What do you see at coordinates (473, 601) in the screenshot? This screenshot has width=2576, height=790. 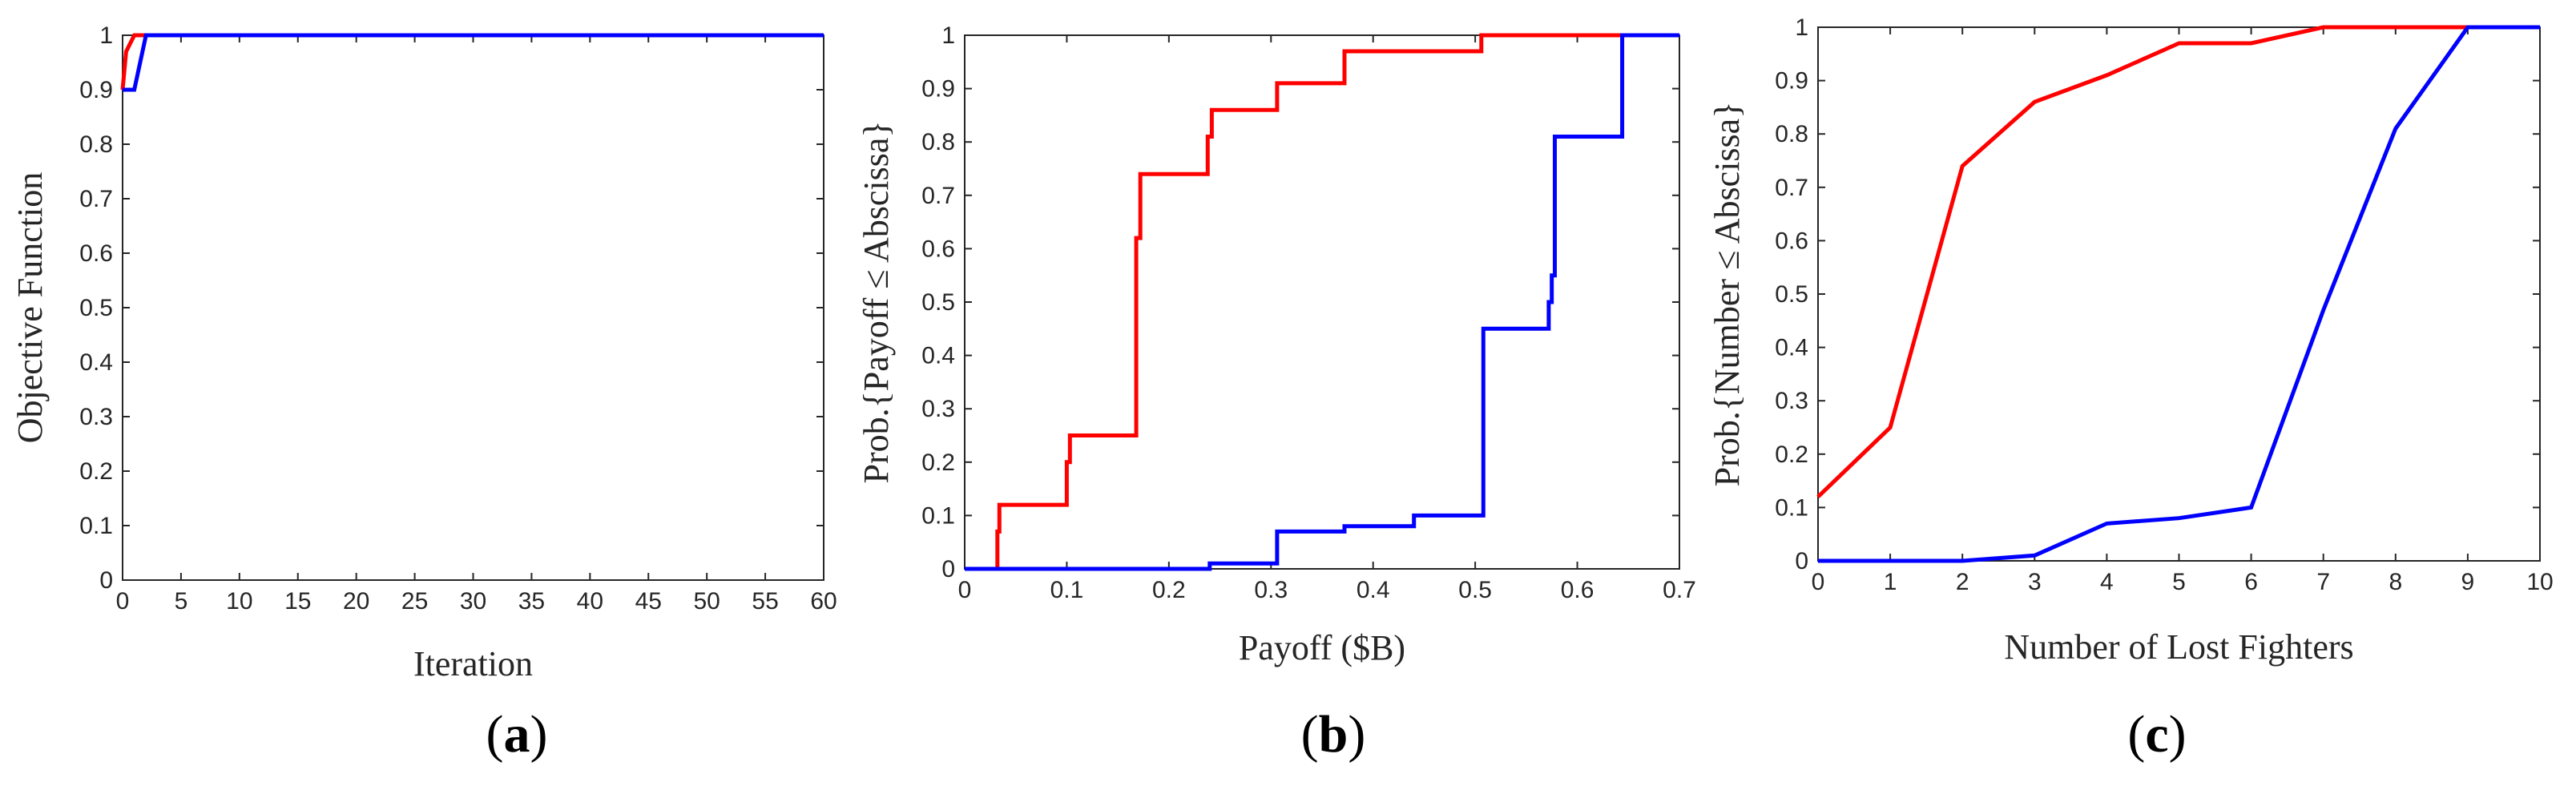 I see `x-tick-label: 30` at bounding box center [473, 601].